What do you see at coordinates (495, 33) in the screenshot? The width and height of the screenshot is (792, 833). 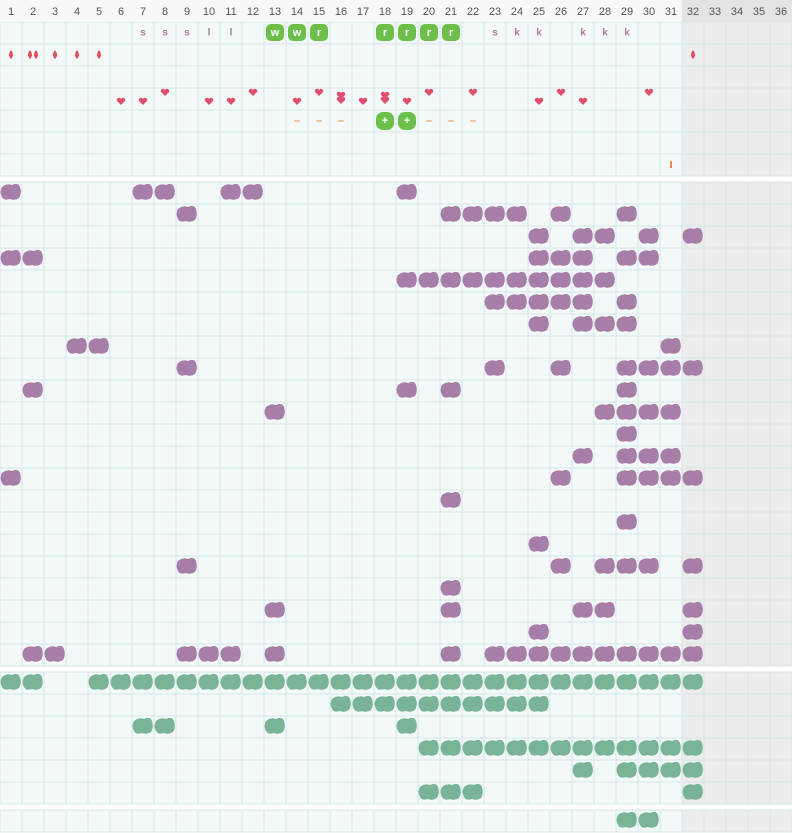 I see `letter: s` at bounding box center [495, 33].